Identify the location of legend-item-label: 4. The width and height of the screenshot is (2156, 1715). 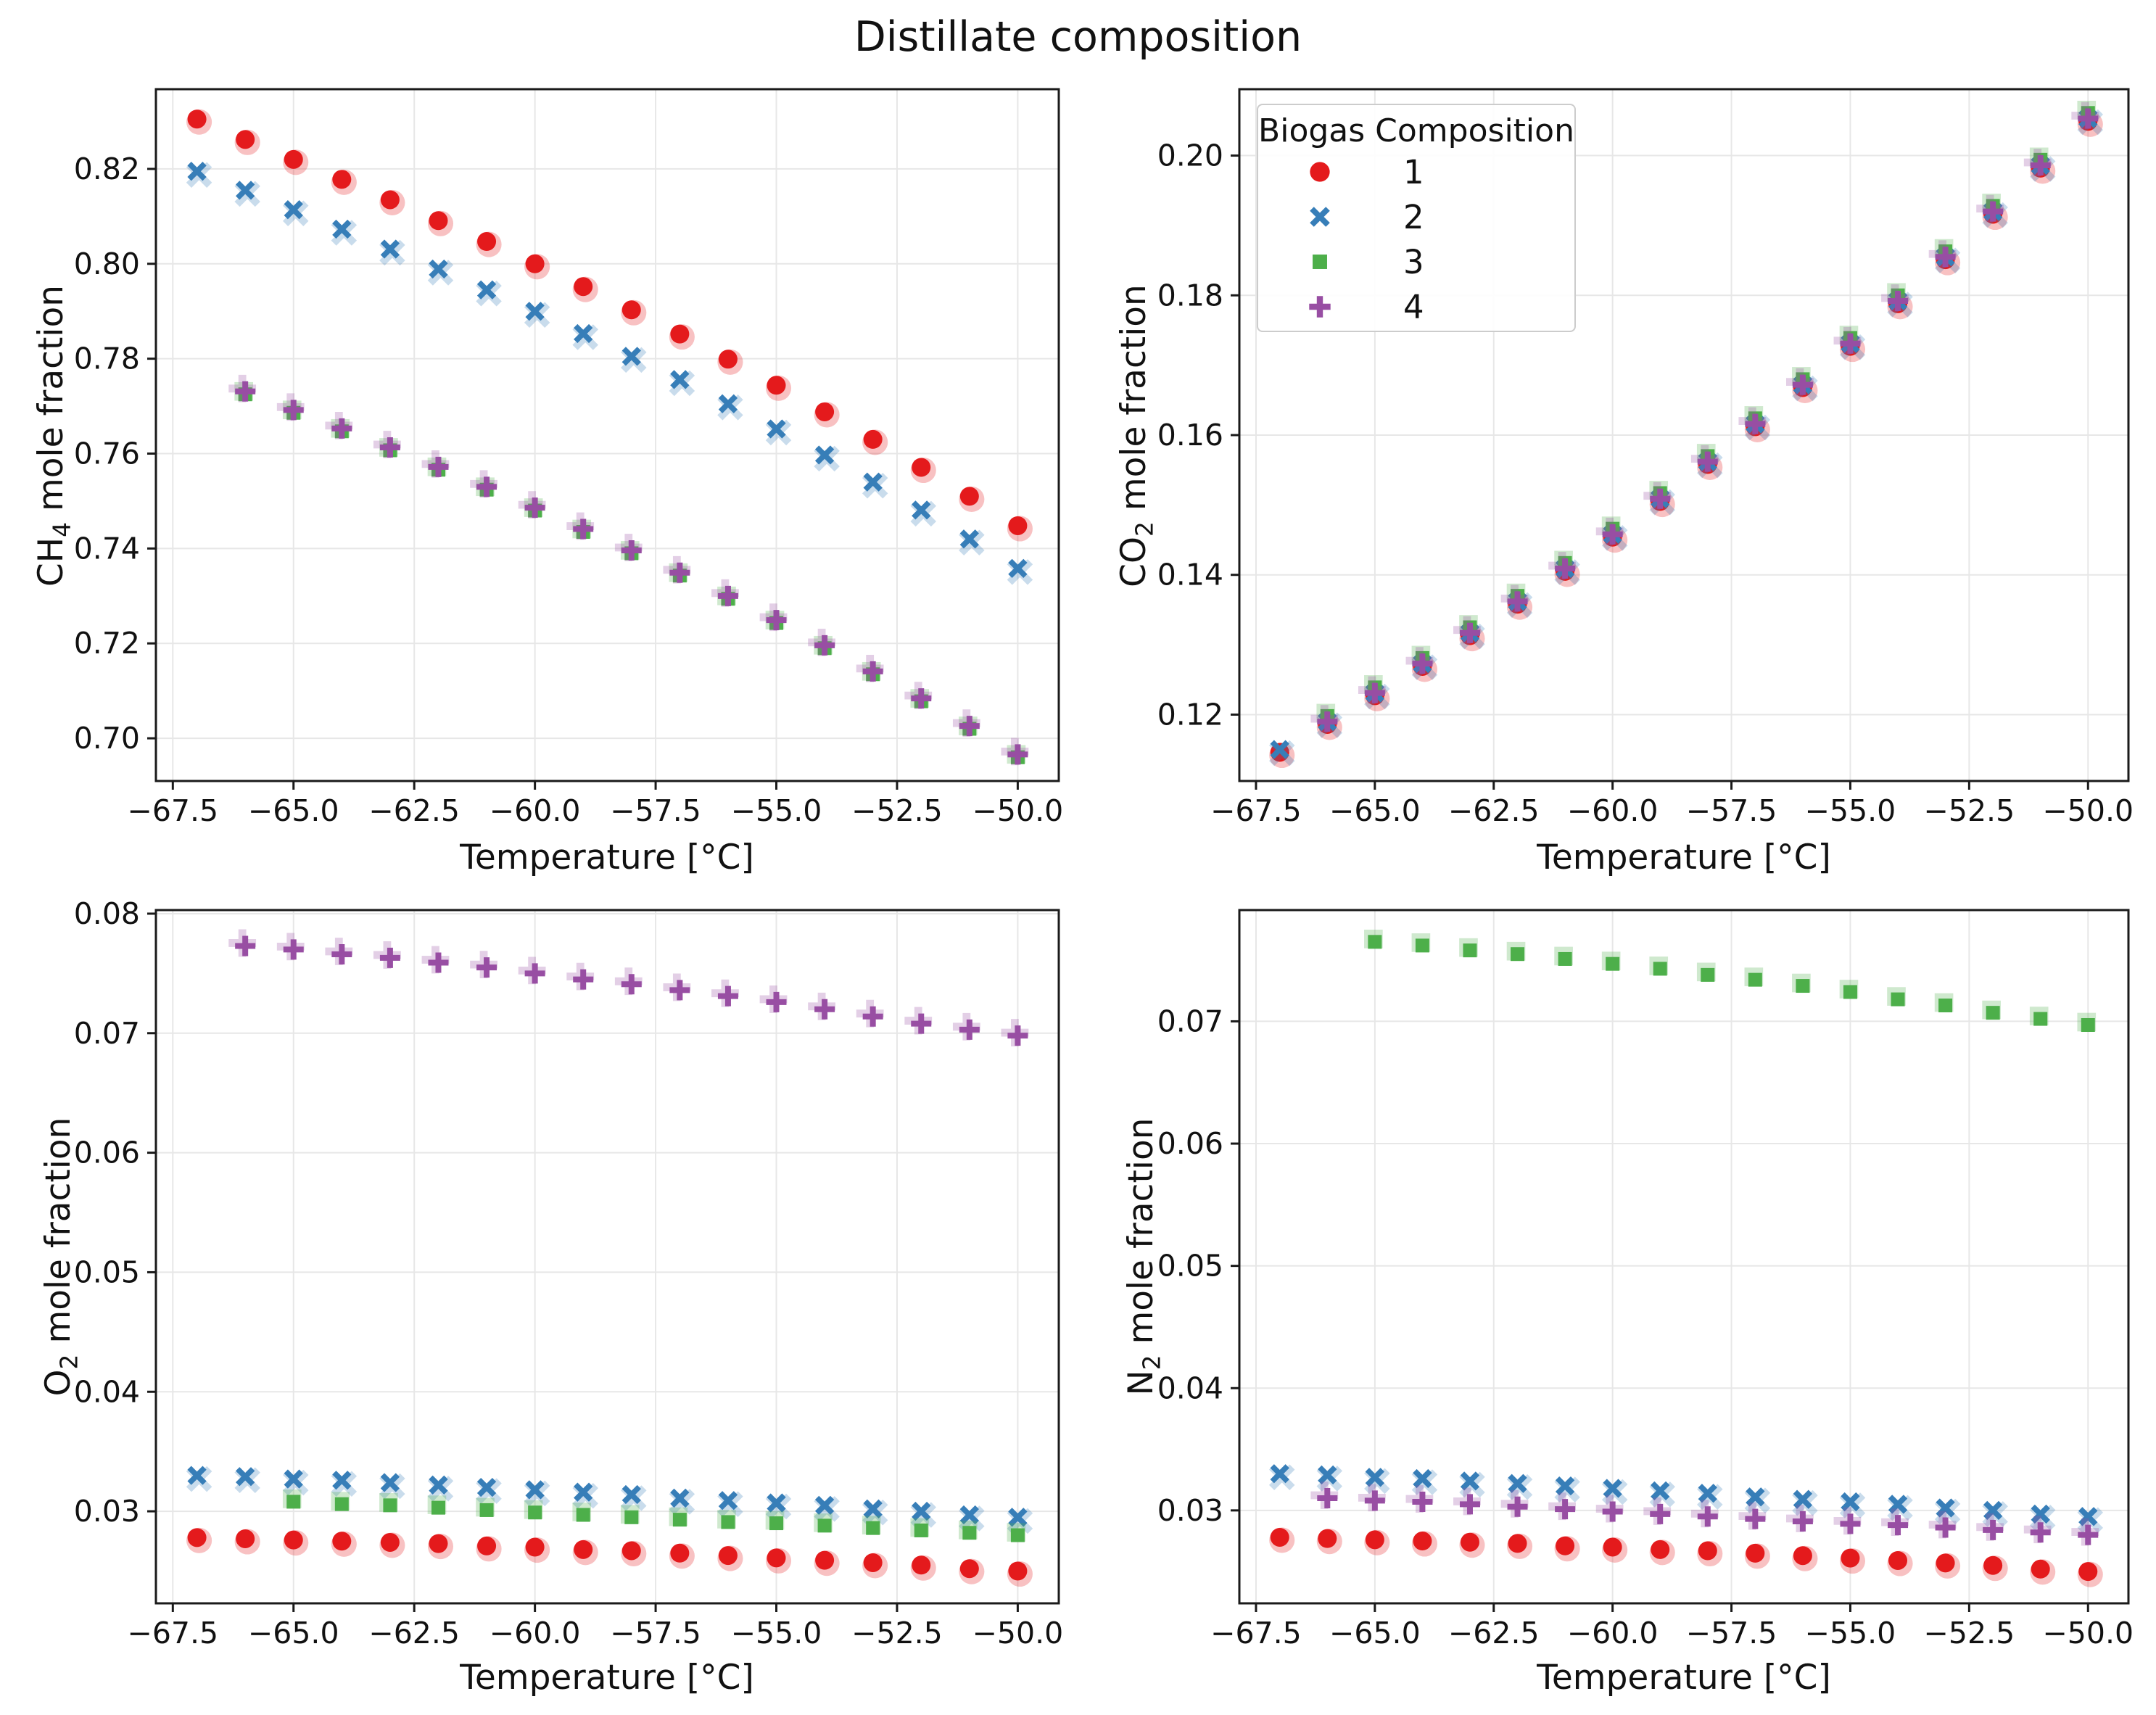
(1413, 306).